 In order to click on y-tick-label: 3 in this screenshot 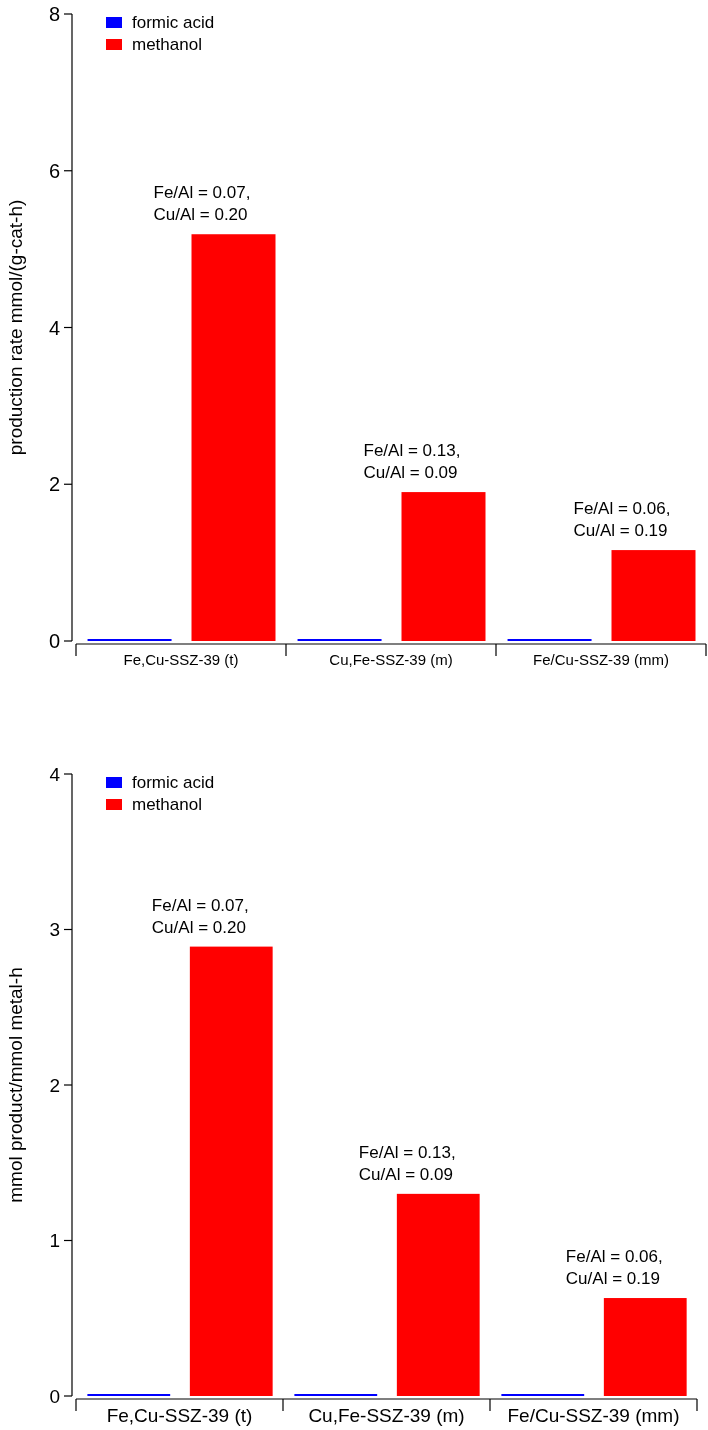, I will do `click(54, 930)`.